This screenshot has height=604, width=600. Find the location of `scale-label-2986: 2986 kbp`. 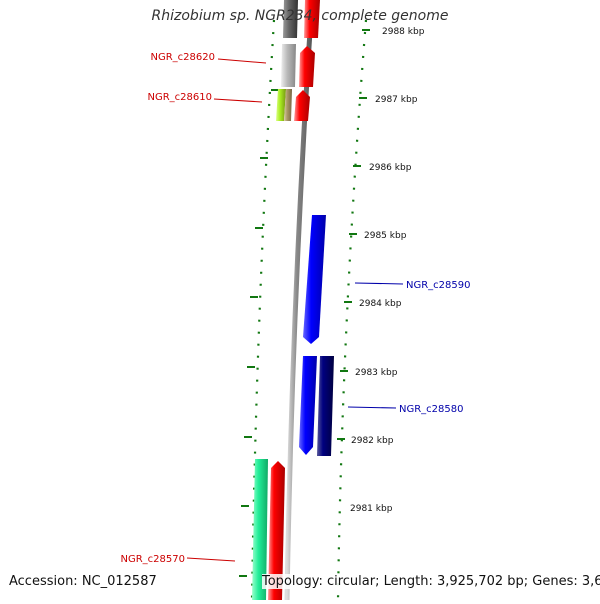

scale-label-2986: 2986 kbp is located at coordinates (390, 168).